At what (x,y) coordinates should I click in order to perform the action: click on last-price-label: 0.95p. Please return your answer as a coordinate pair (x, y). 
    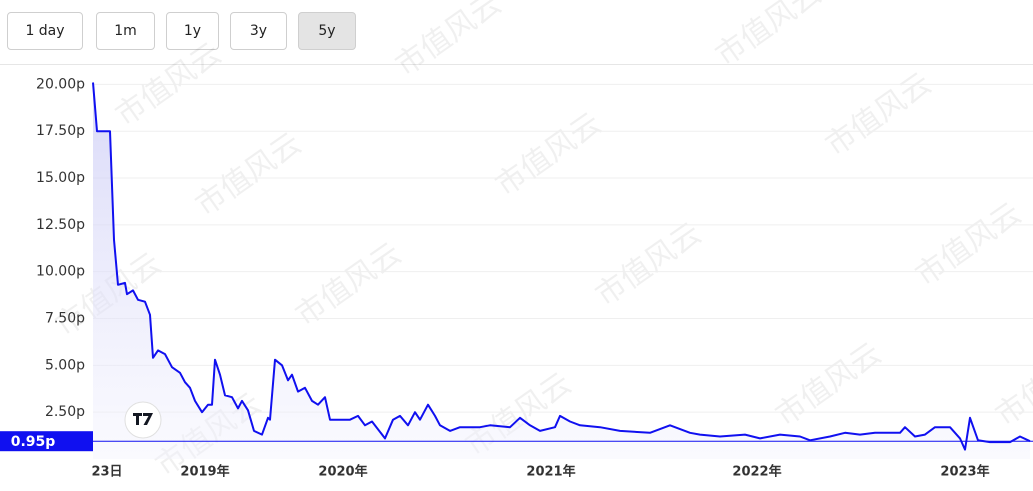
    Looking at the image, I should click on (33, 442).